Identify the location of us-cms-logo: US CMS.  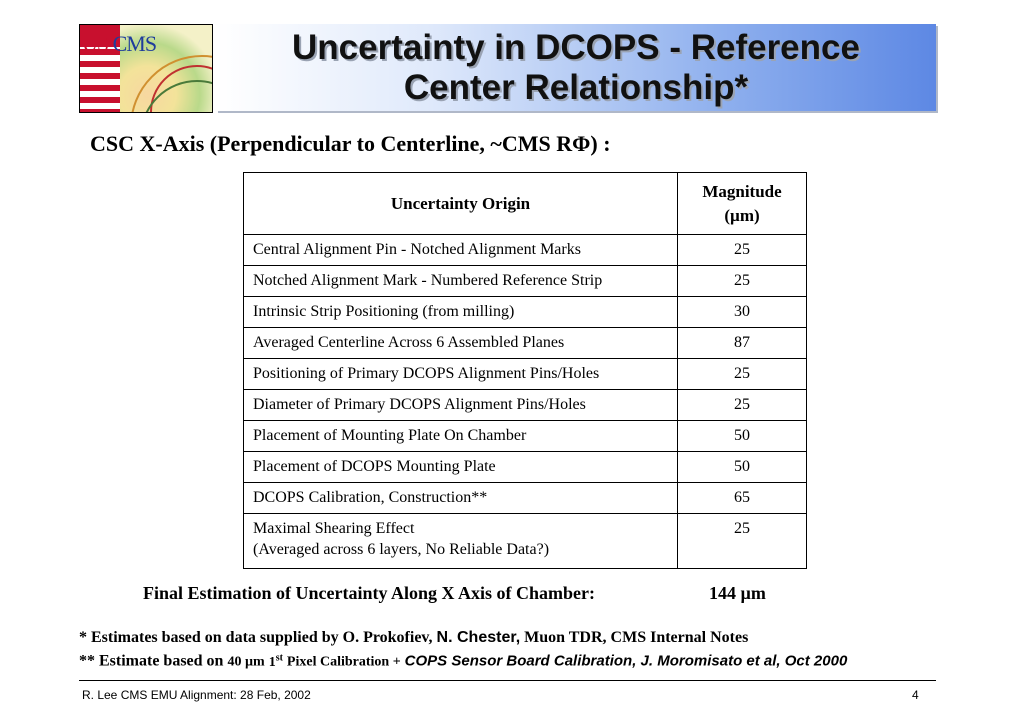
(146, 68).